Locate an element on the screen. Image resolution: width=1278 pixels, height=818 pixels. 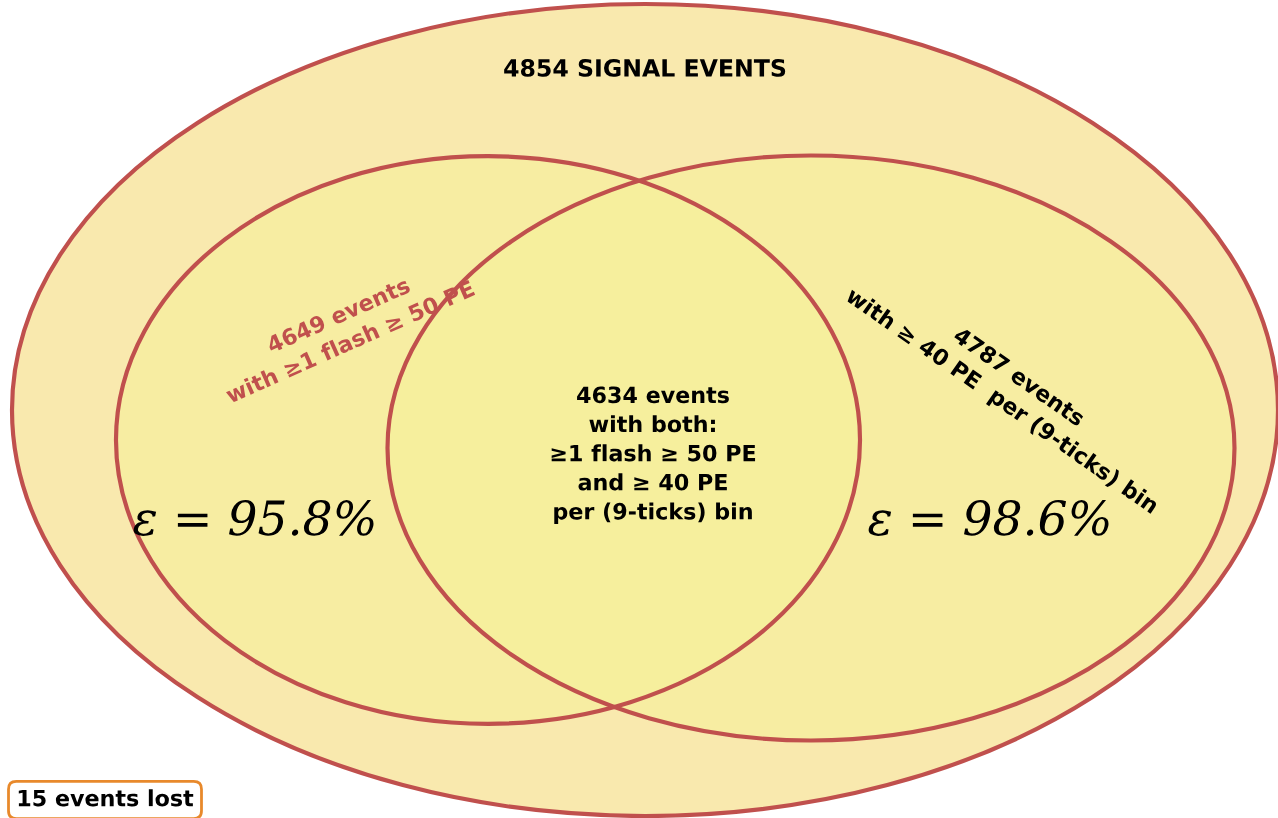
data-label: 4634 events is located at coordinates (653, 395).